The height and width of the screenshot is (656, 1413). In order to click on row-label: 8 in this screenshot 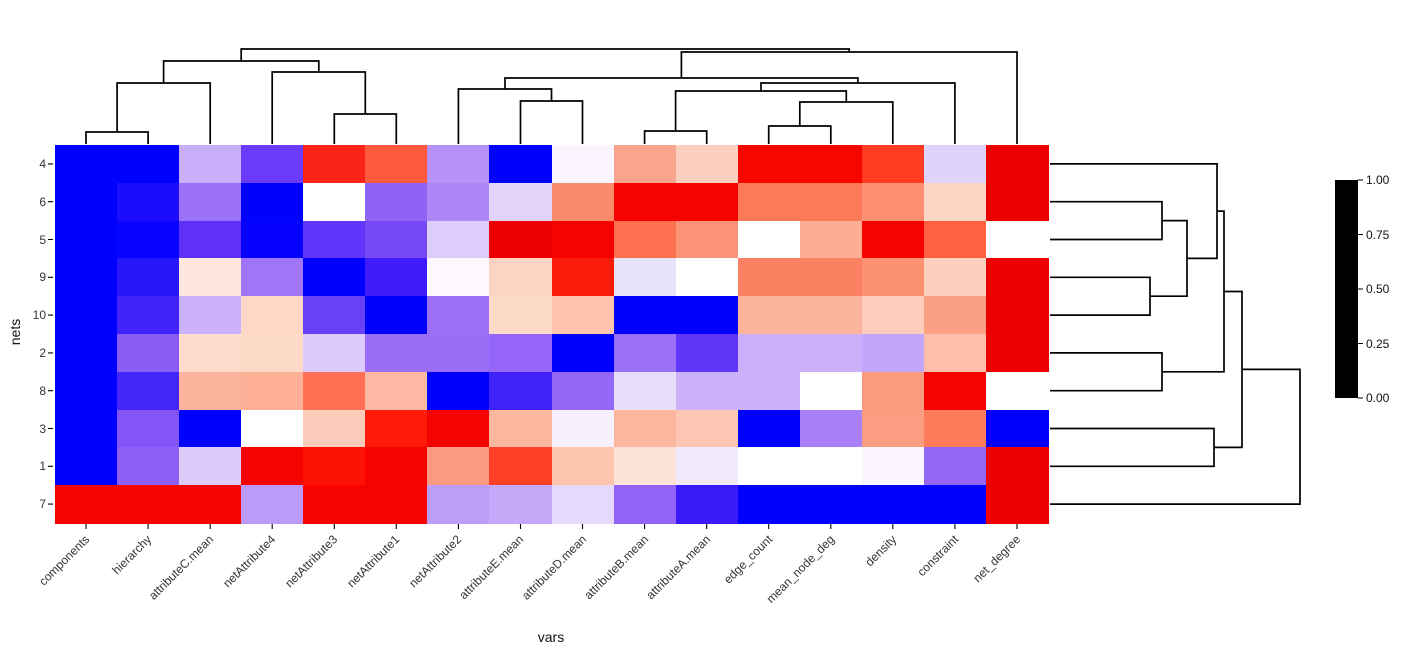, I will do `click(42, 390)`.